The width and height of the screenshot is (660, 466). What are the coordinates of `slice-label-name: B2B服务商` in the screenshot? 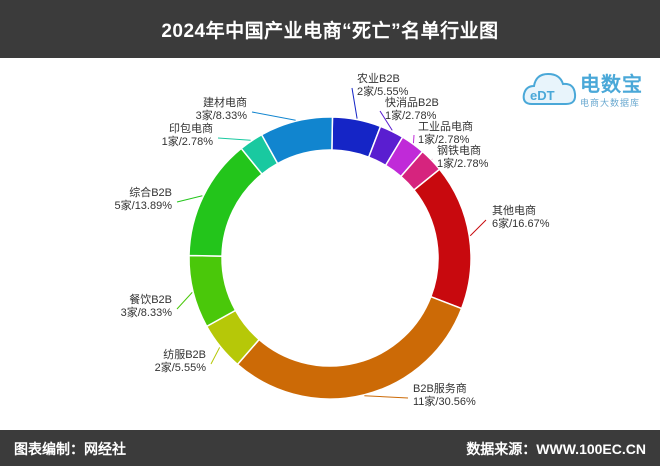 It's located at (440, 388).